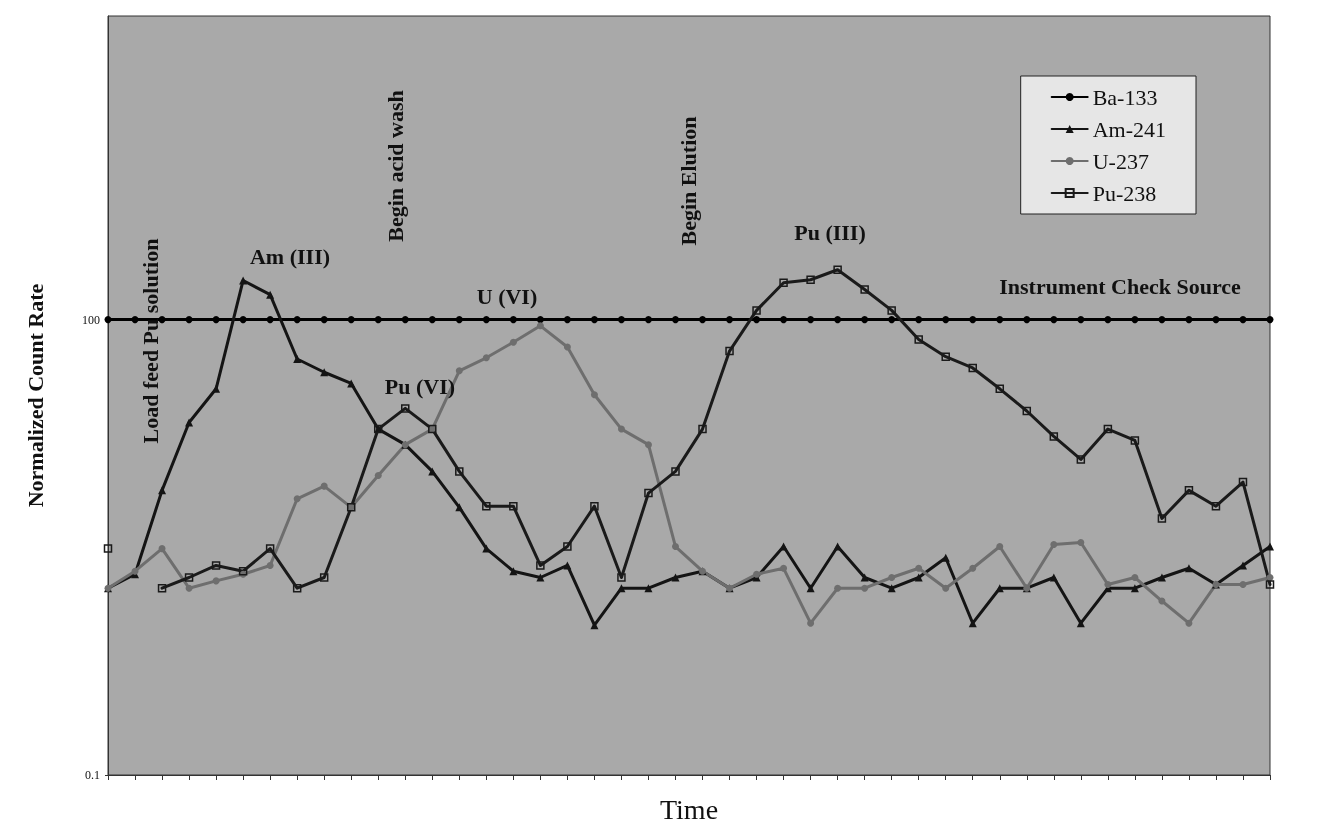 Image resolution: width=1319 pixels, height=828 pixels. What do you see at coordinates (1120, 286) in the screenshot?
I see `annotation: Instrument Check Source` at bounding box center [1120, 286].